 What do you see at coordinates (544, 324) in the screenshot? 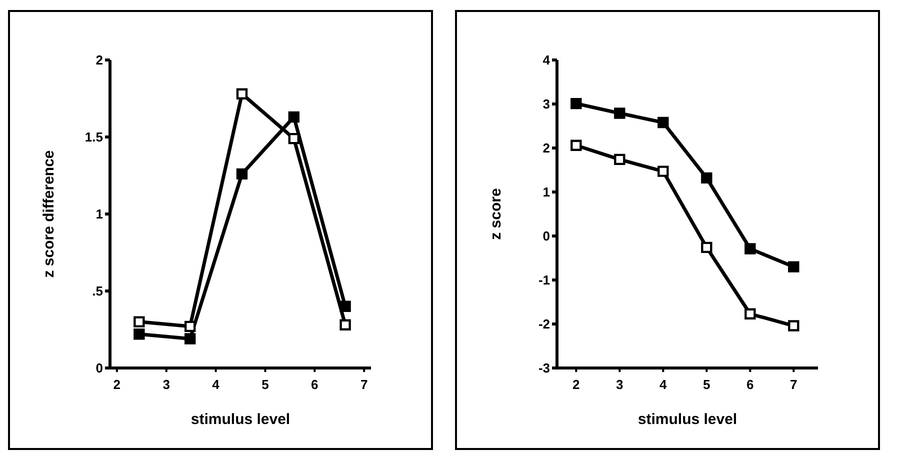
I see `y-tick-label: -2` at bounding box center [544, 324].